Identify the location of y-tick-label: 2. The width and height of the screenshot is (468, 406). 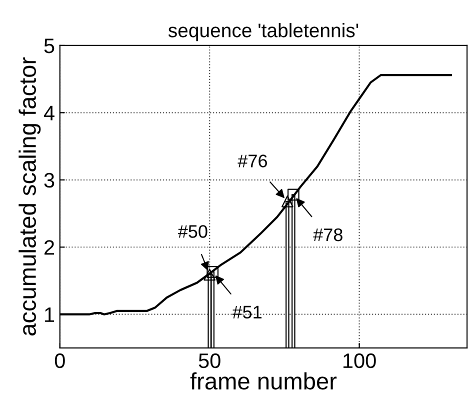
(49, 247).